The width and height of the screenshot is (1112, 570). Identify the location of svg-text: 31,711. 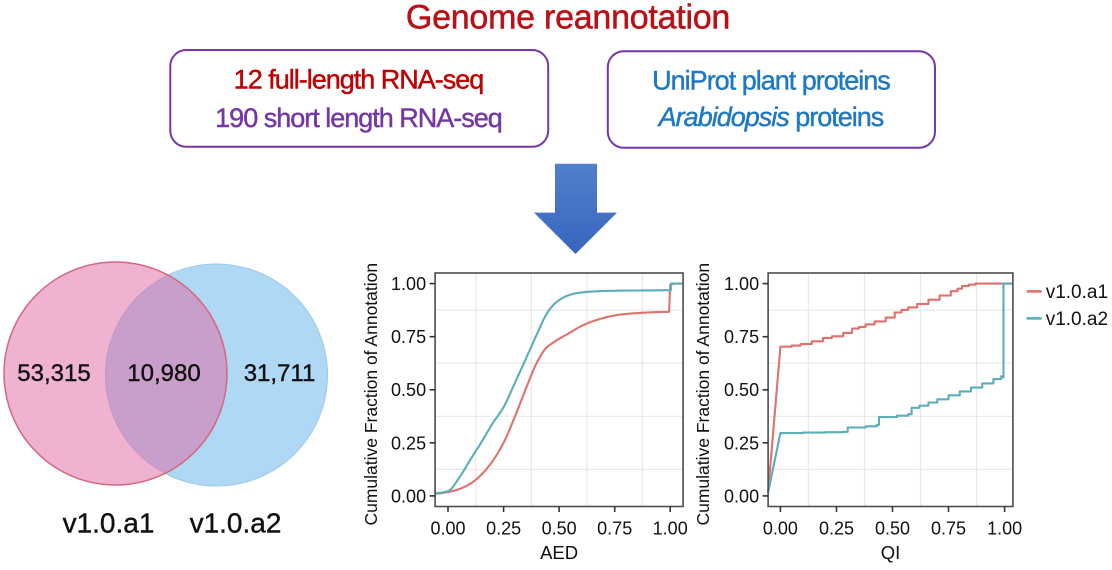
(280, 373).